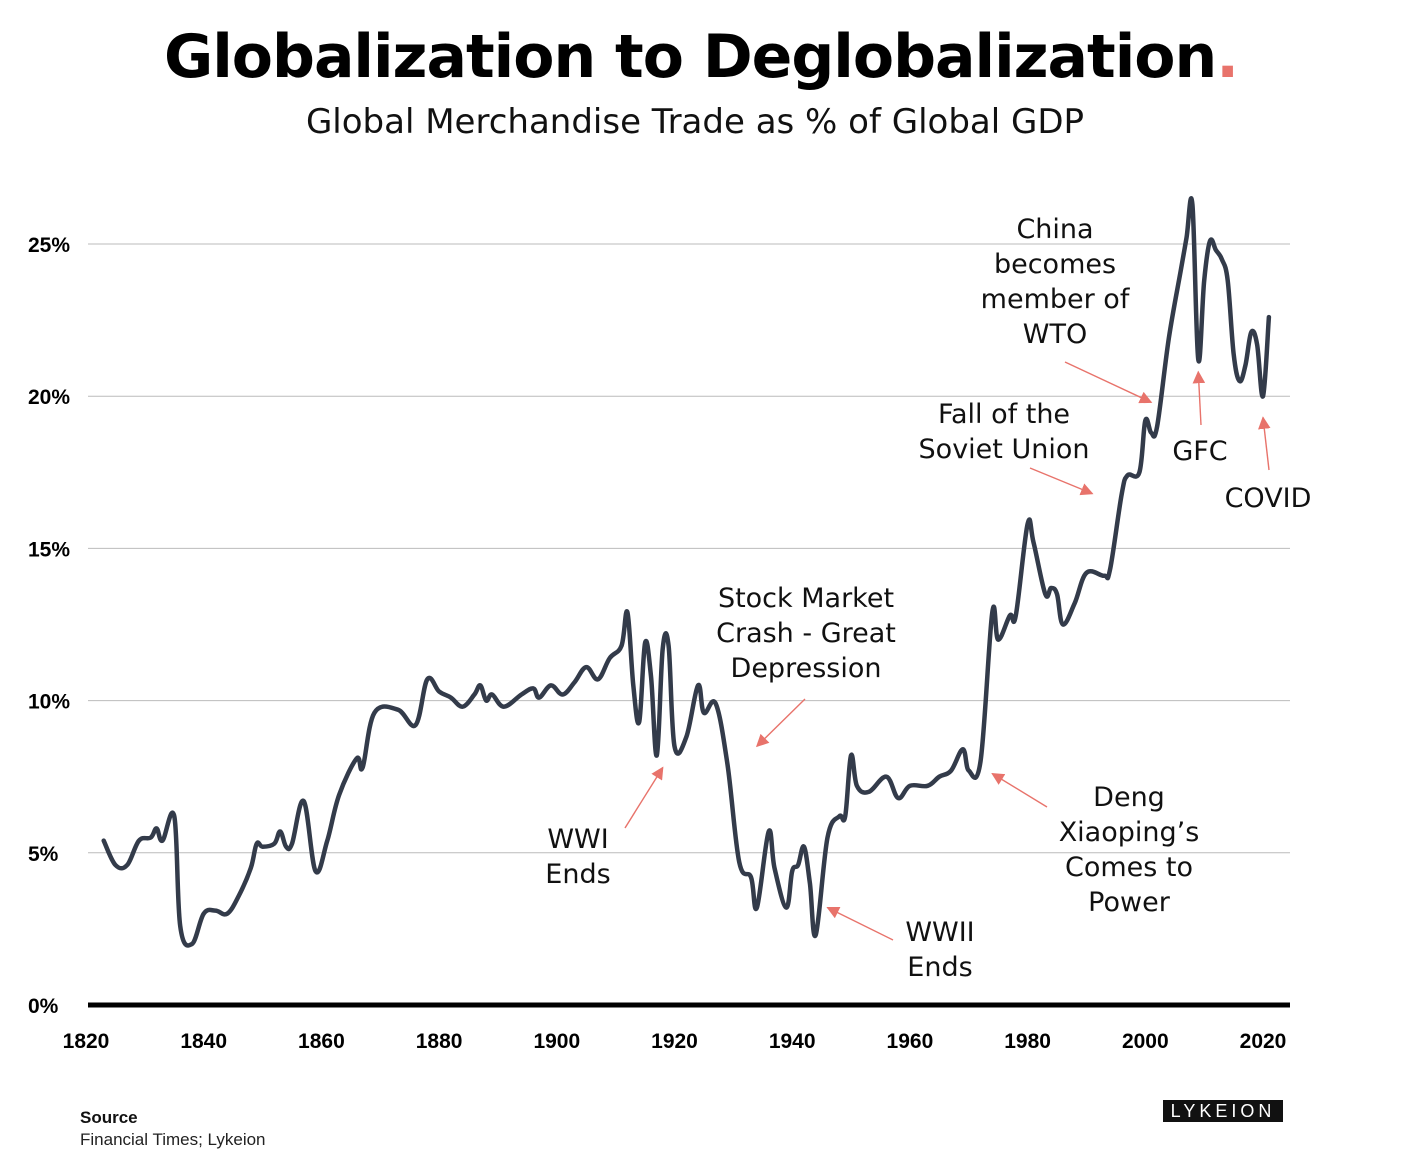 Image resolution: width=1402 pixels, height=1175 pixels. What do you see at coordinates (1004, 432) in the screenshot?
I see `annotation-label: Fall of the Soviet Union` at bounding box center [1004, 432].